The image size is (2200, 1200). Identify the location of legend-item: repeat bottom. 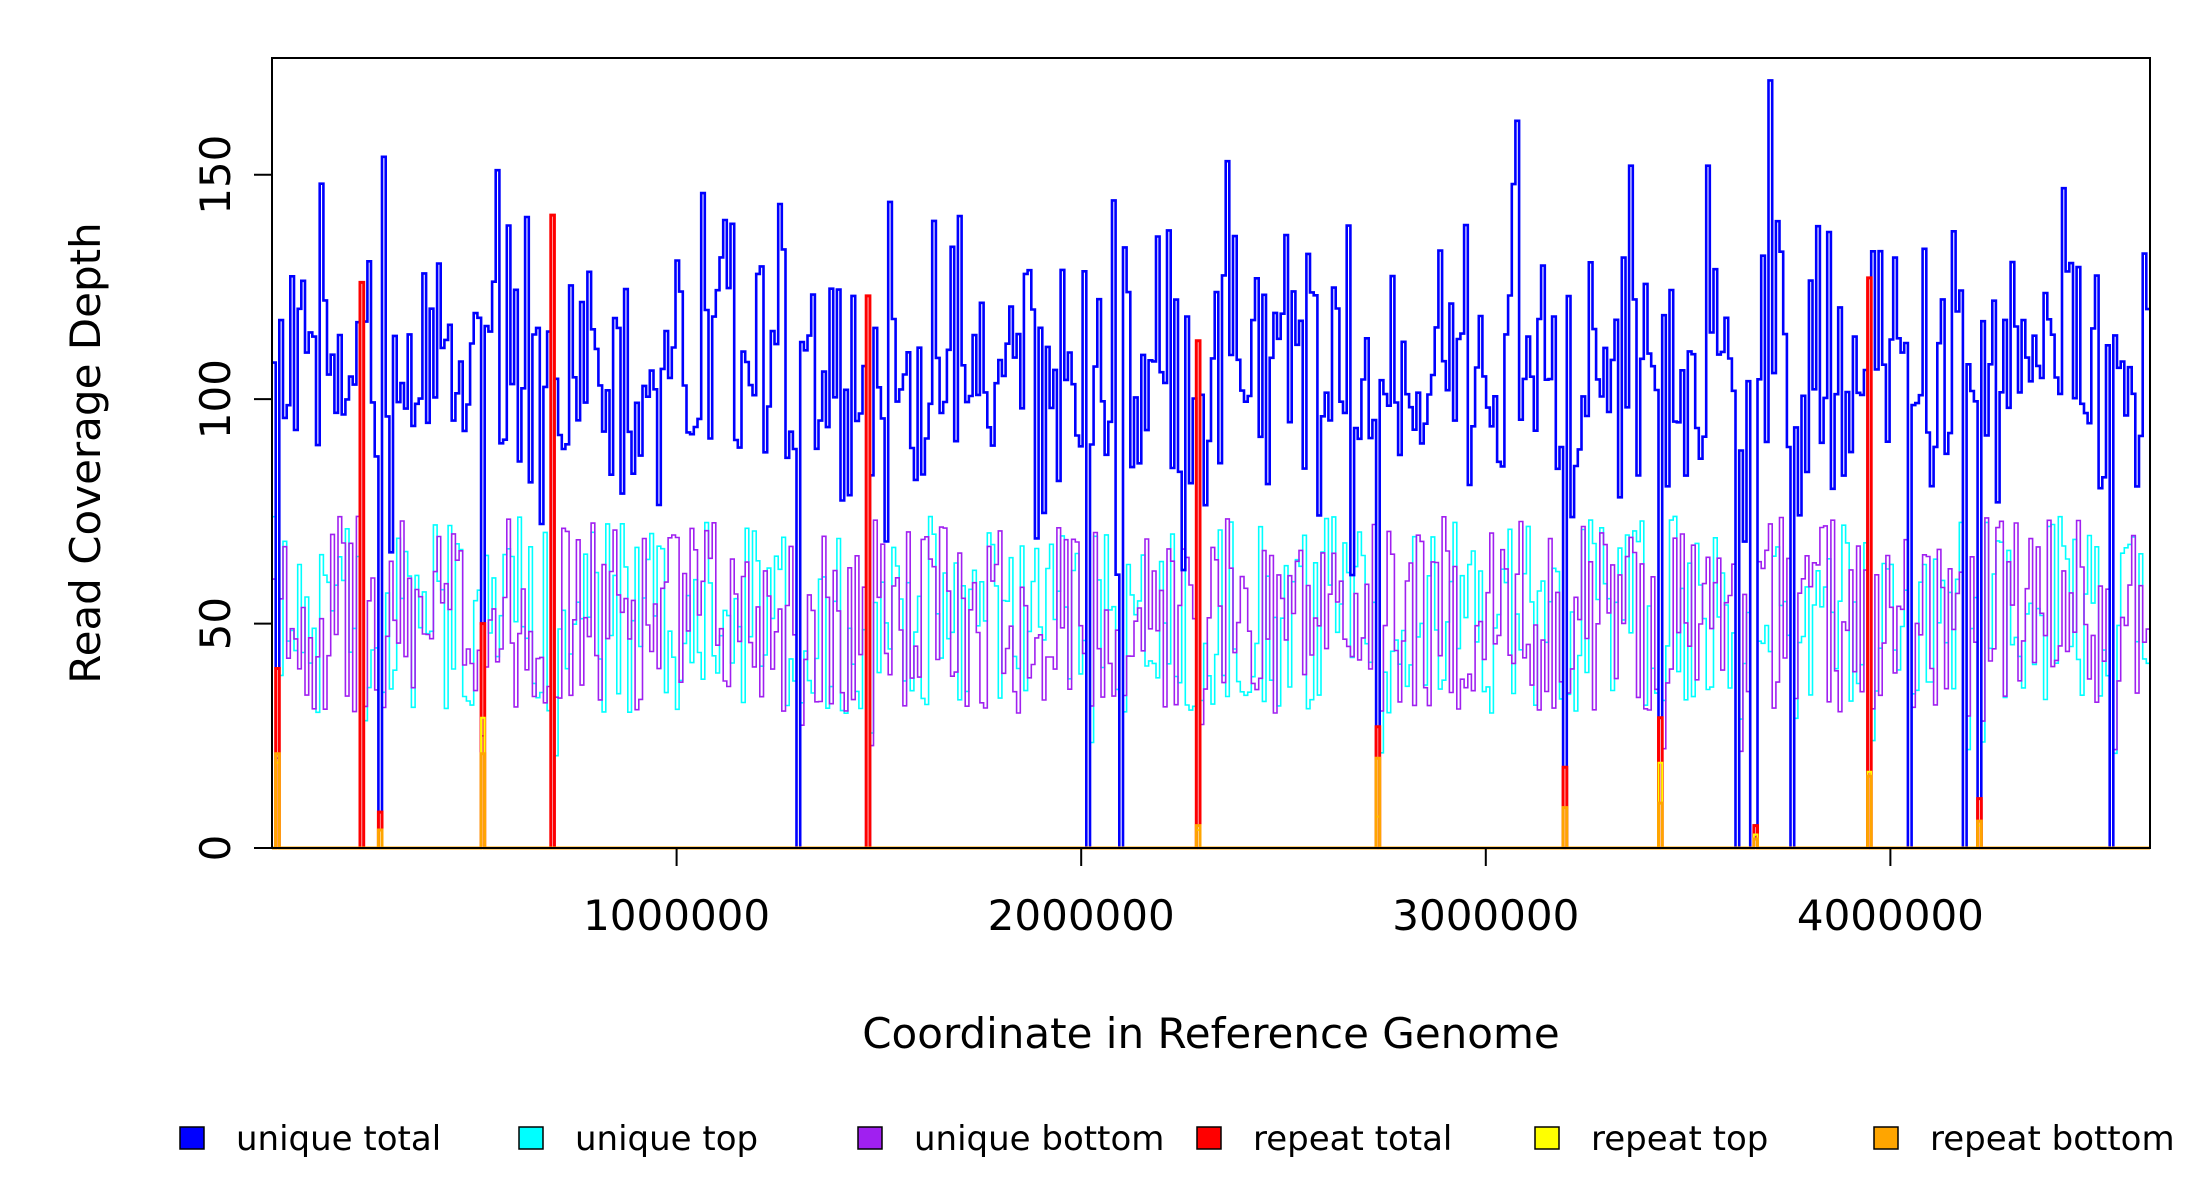
(2024, 1139).